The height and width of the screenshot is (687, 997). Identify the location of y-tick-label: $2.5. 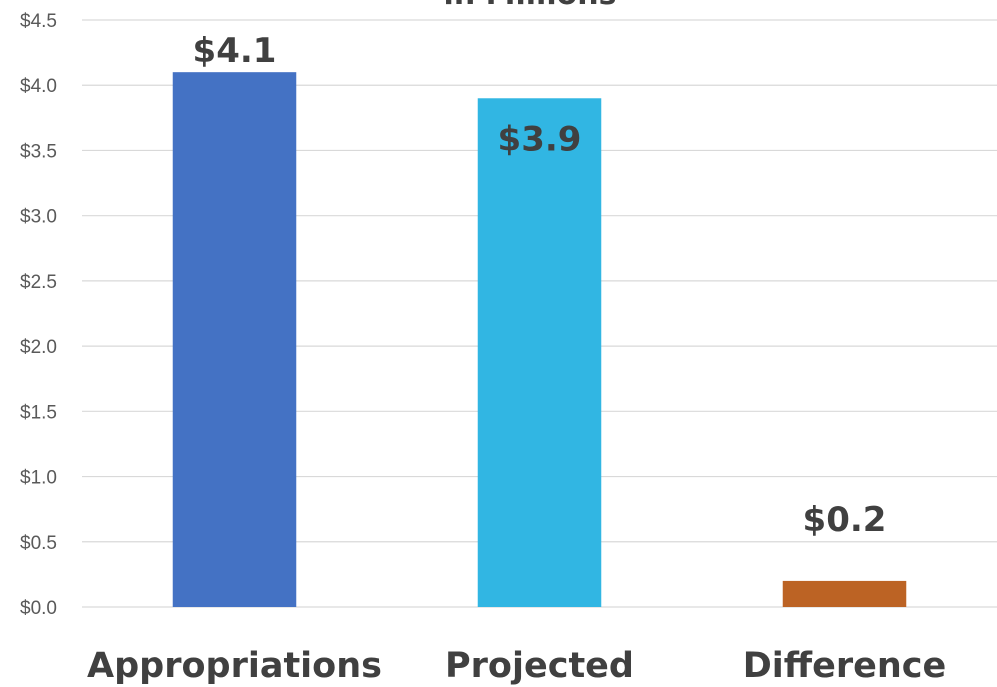
(38, 282).